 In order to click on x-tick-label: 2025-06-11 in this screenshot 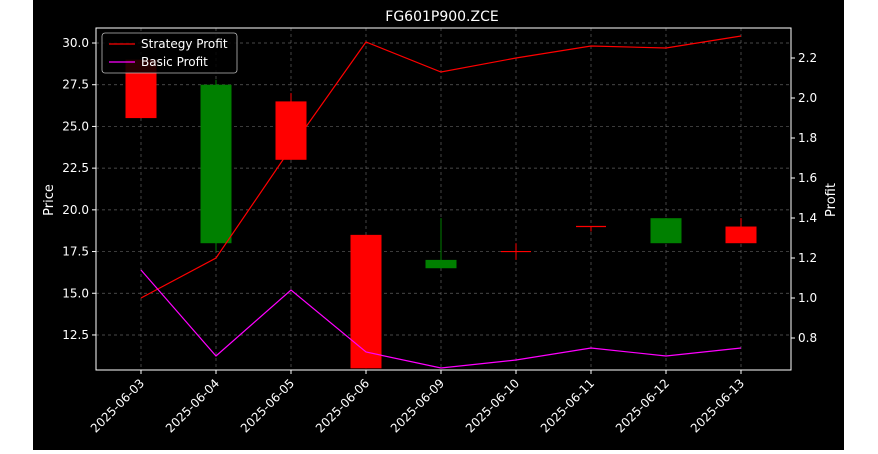, I will do `click(567, 405)`.